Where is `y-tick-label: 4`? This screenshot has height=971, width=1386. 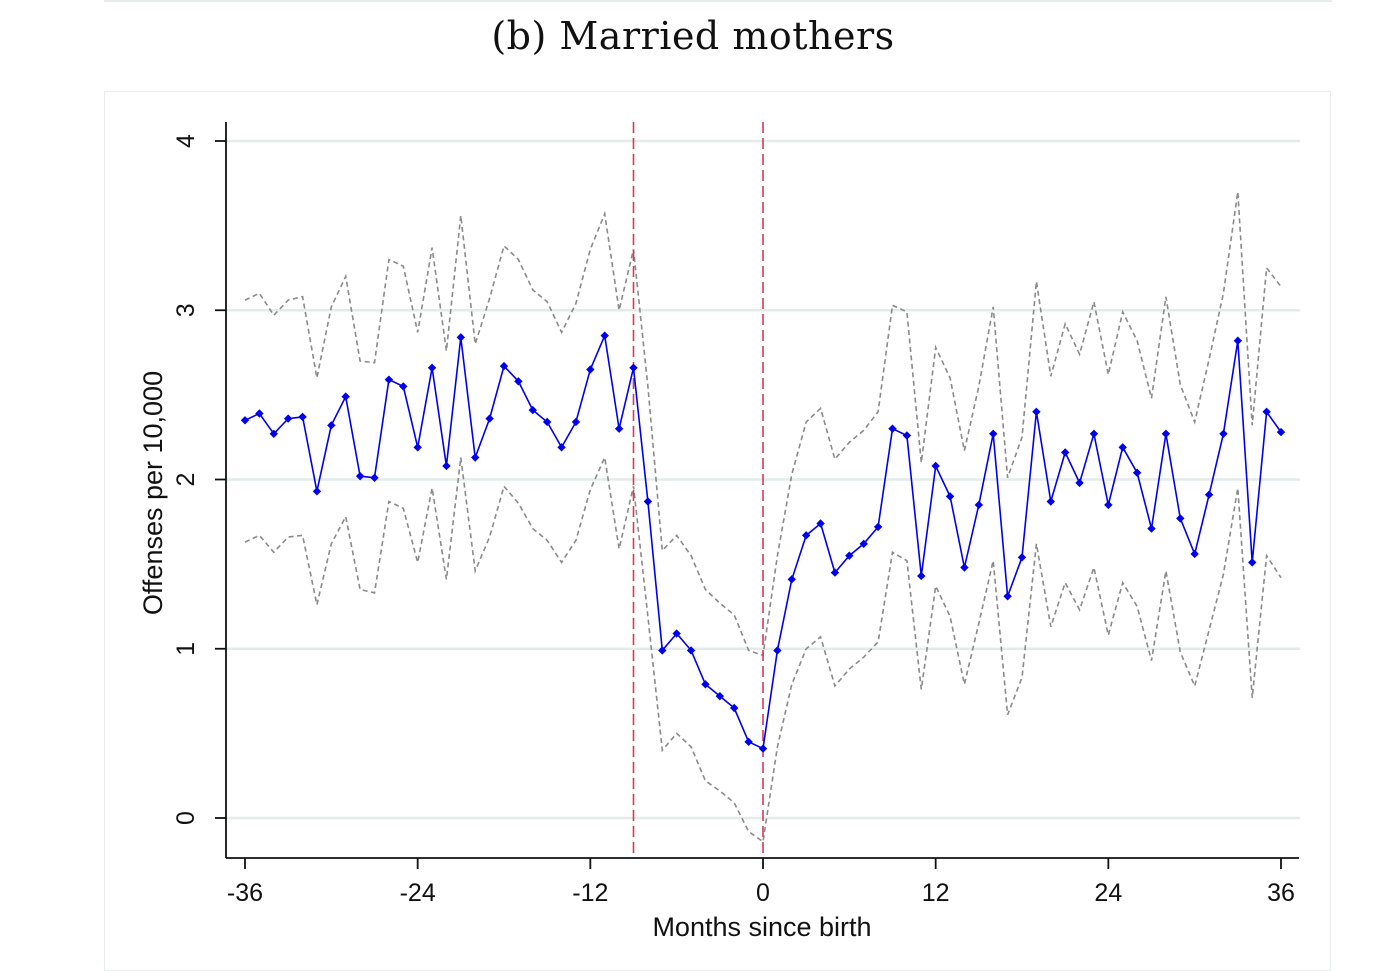 y-tick-label: 4 is located at coordinates (186, 141).